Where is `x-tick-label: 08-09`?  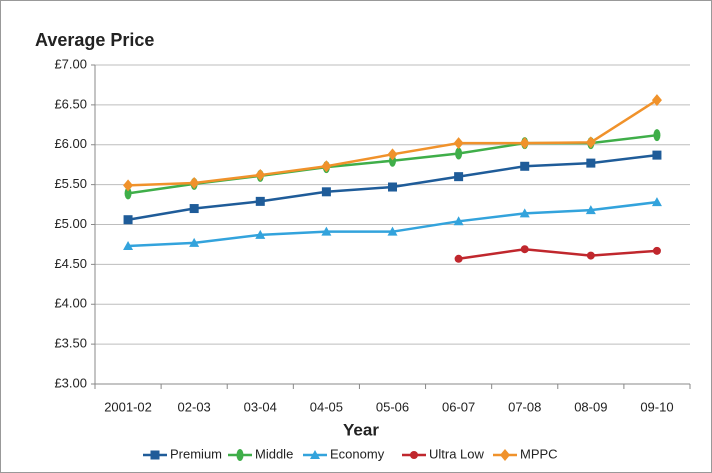
x-tick-label: 08-09 is located at coordinates (590, 406).